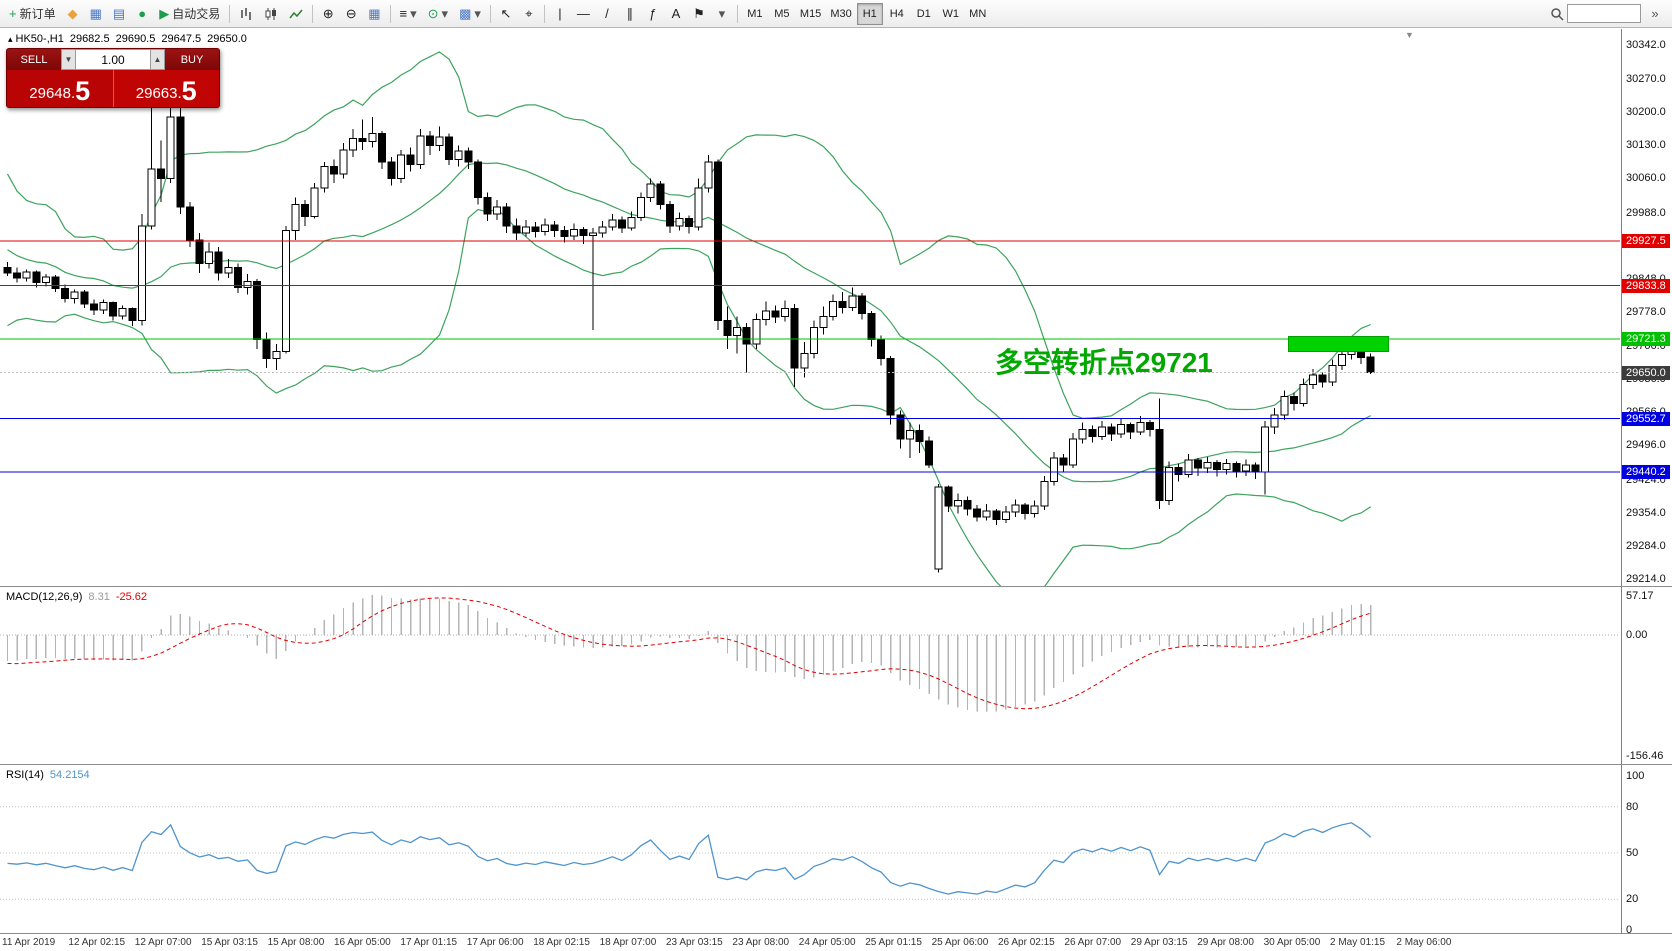  What do you see at coordinates (1632, 899) in the screenshot?
I see `rsi-scale-label: 20` at bounding box center [1632, 899].